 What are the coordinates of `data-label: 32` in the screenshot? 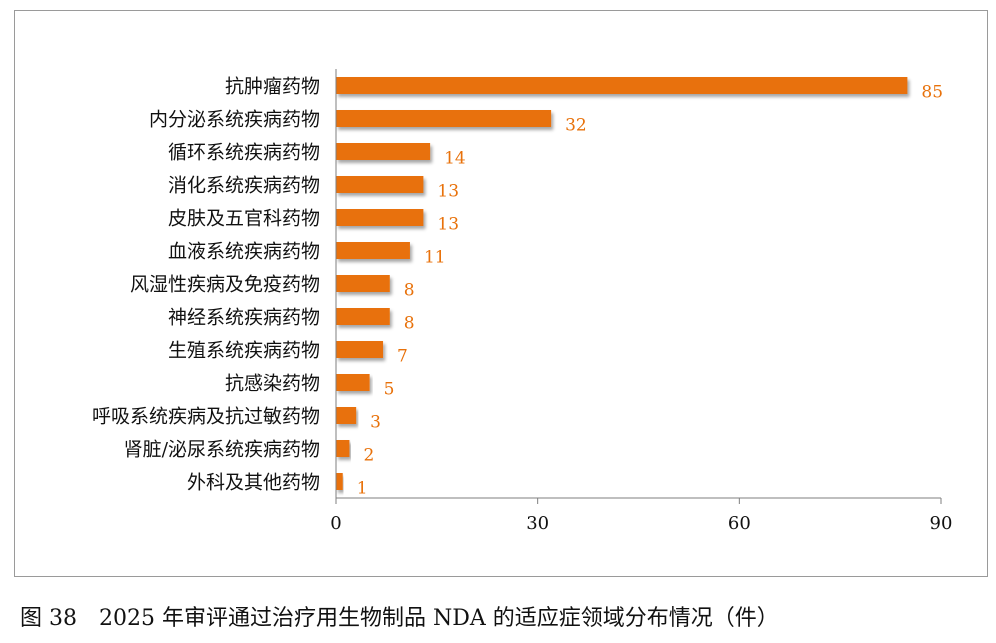 It's located at (576, 126).